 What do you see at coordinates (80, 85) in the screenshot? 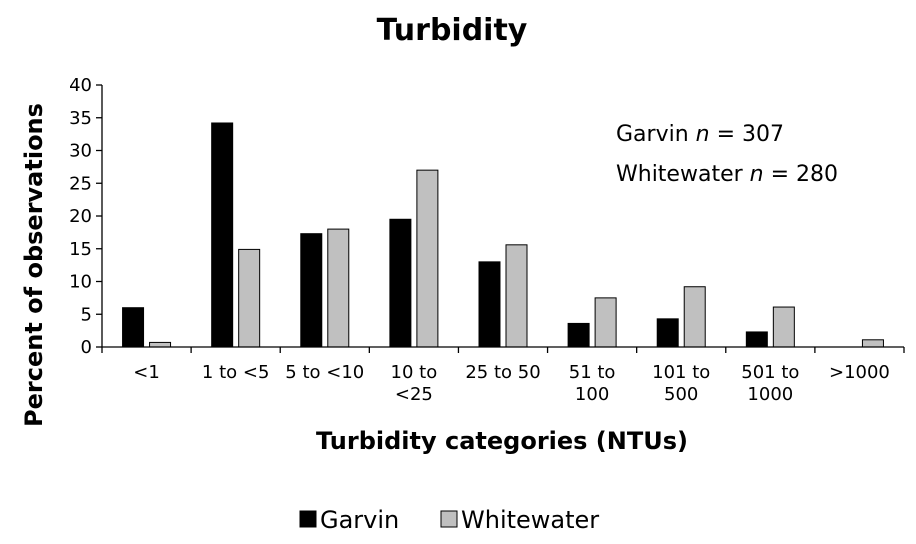
I see `y-tick-label: 40` at bounding box center [80, 85].